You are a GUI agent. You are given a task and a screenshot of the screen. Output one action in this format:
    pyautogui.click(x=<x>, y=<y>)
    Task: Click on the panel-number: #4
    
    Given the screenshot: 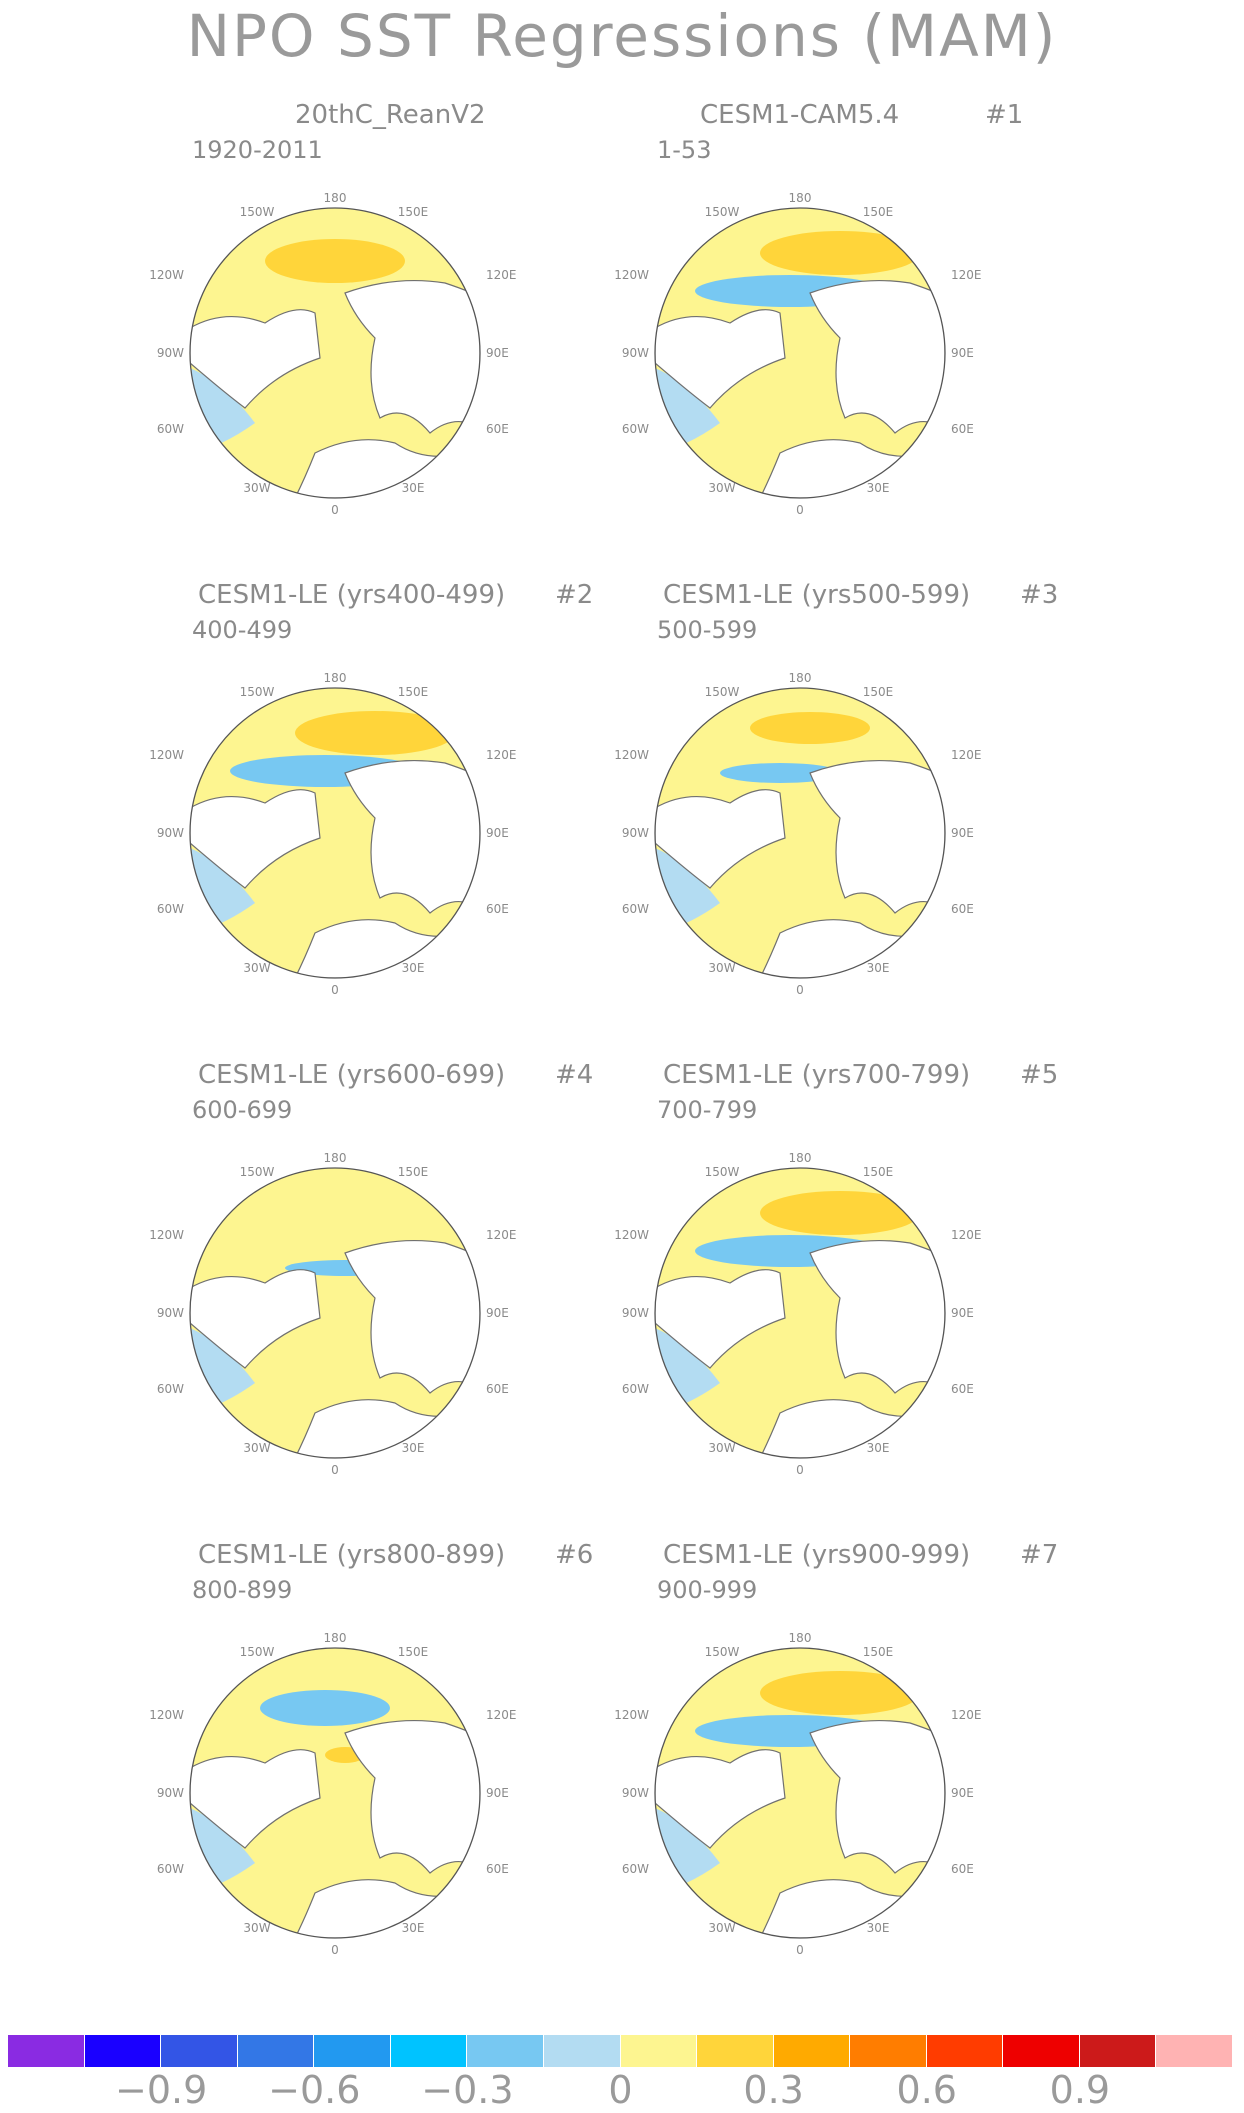 What is the action you would take?
    pyautogui.click(x=574, y=1075)
    